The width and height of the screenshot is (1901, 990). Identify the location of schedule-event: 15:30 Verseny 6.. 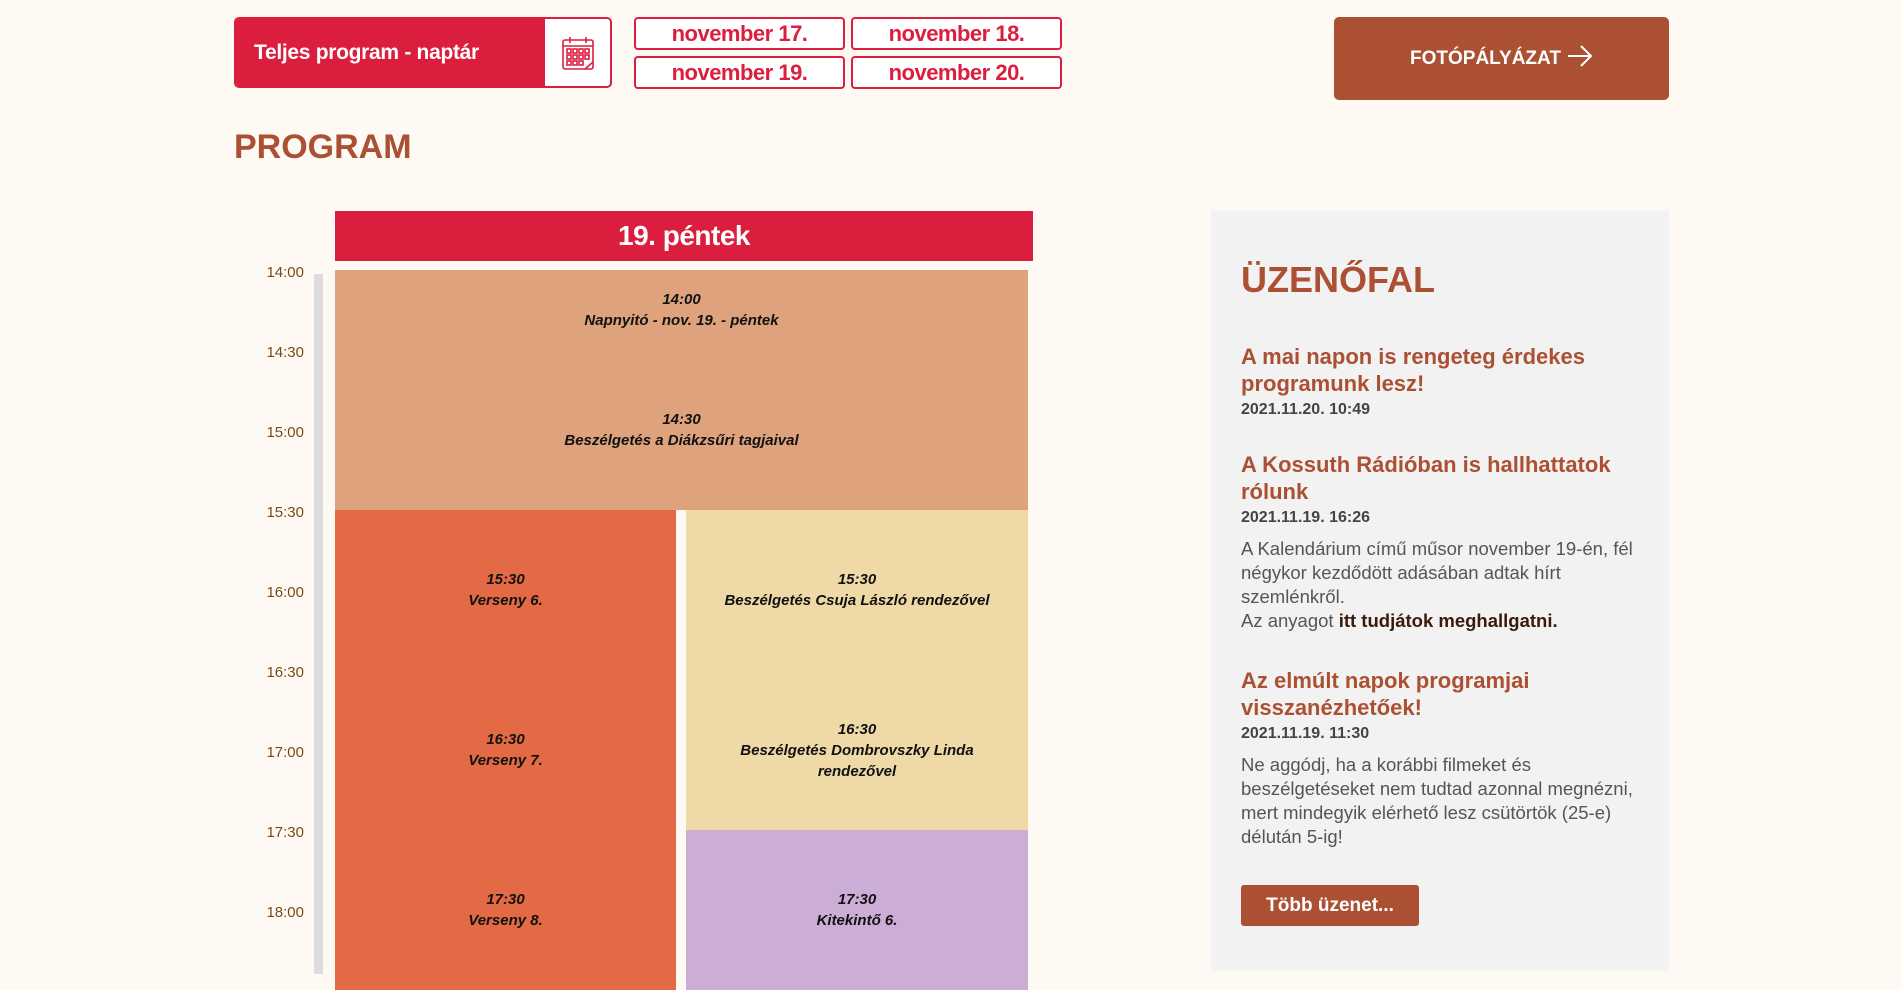
(505, 590).